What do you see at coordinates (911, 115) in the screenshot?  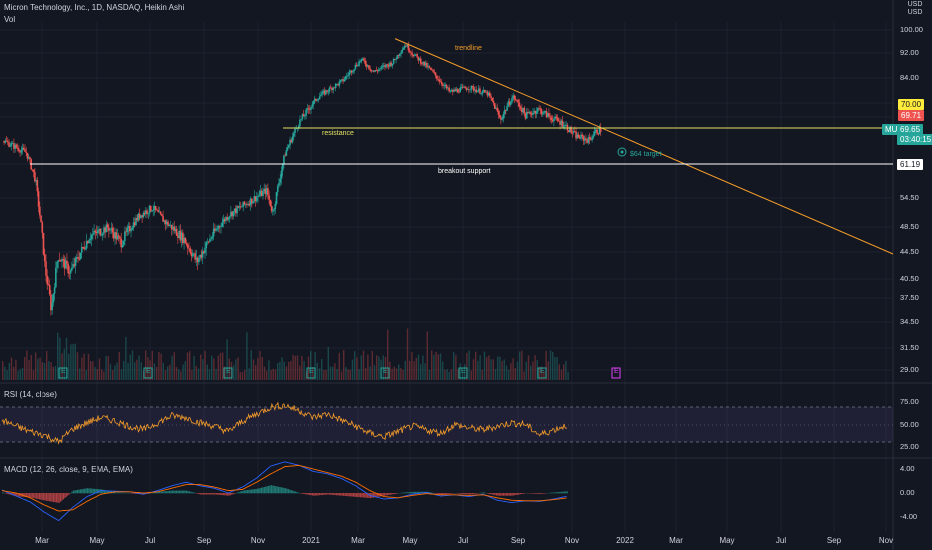 I see `price-badge: 69.71` at bounding box center [911, 115].